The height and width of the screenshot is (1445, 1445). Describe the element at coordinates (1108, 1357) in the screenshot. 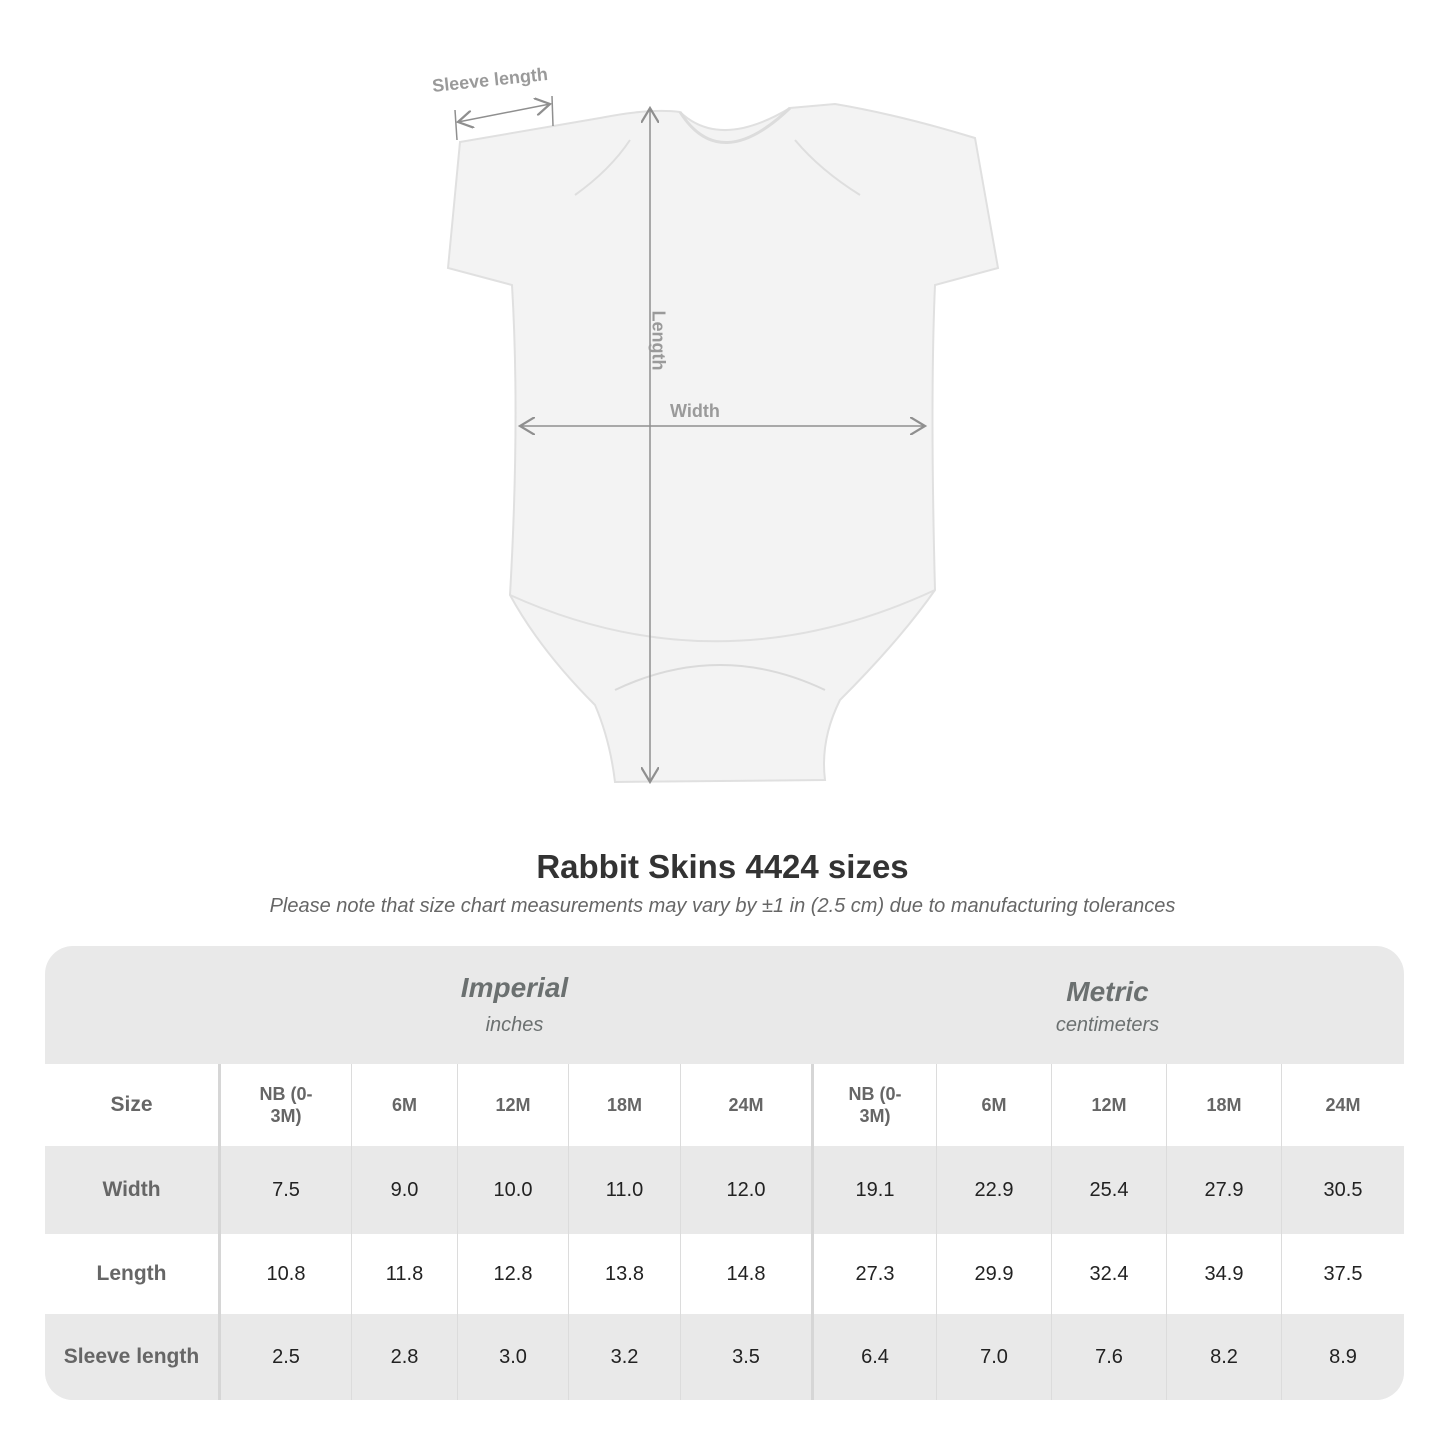

I see `table-cell: 7.6` at that location.